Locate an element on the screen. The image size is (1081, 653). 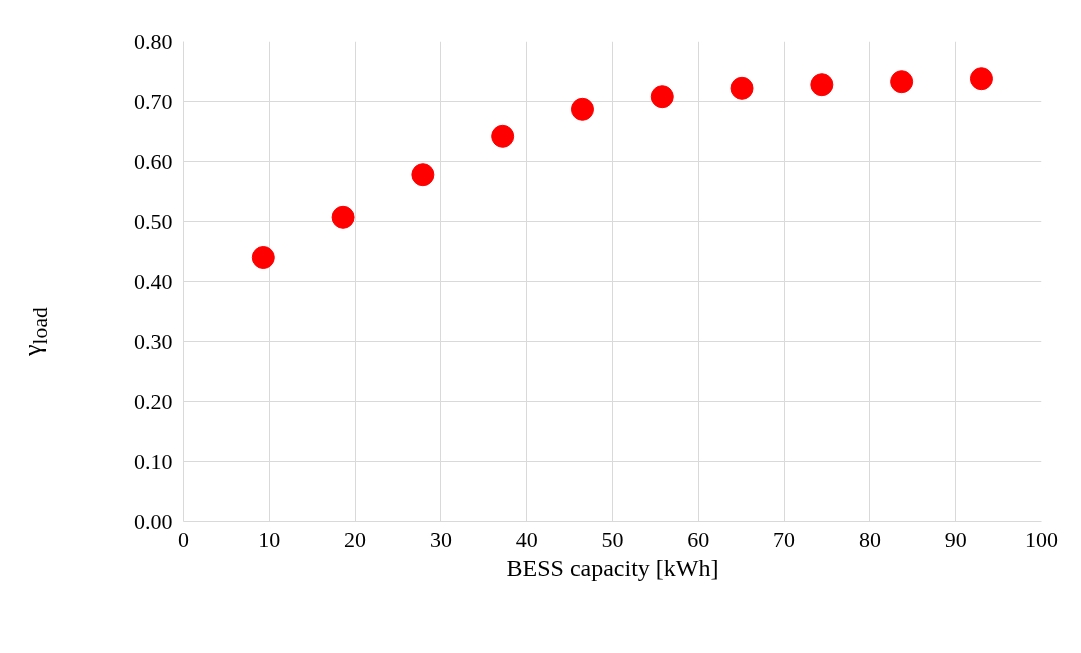
x-tick-label: 100 is located at coordinates (1041, 539).